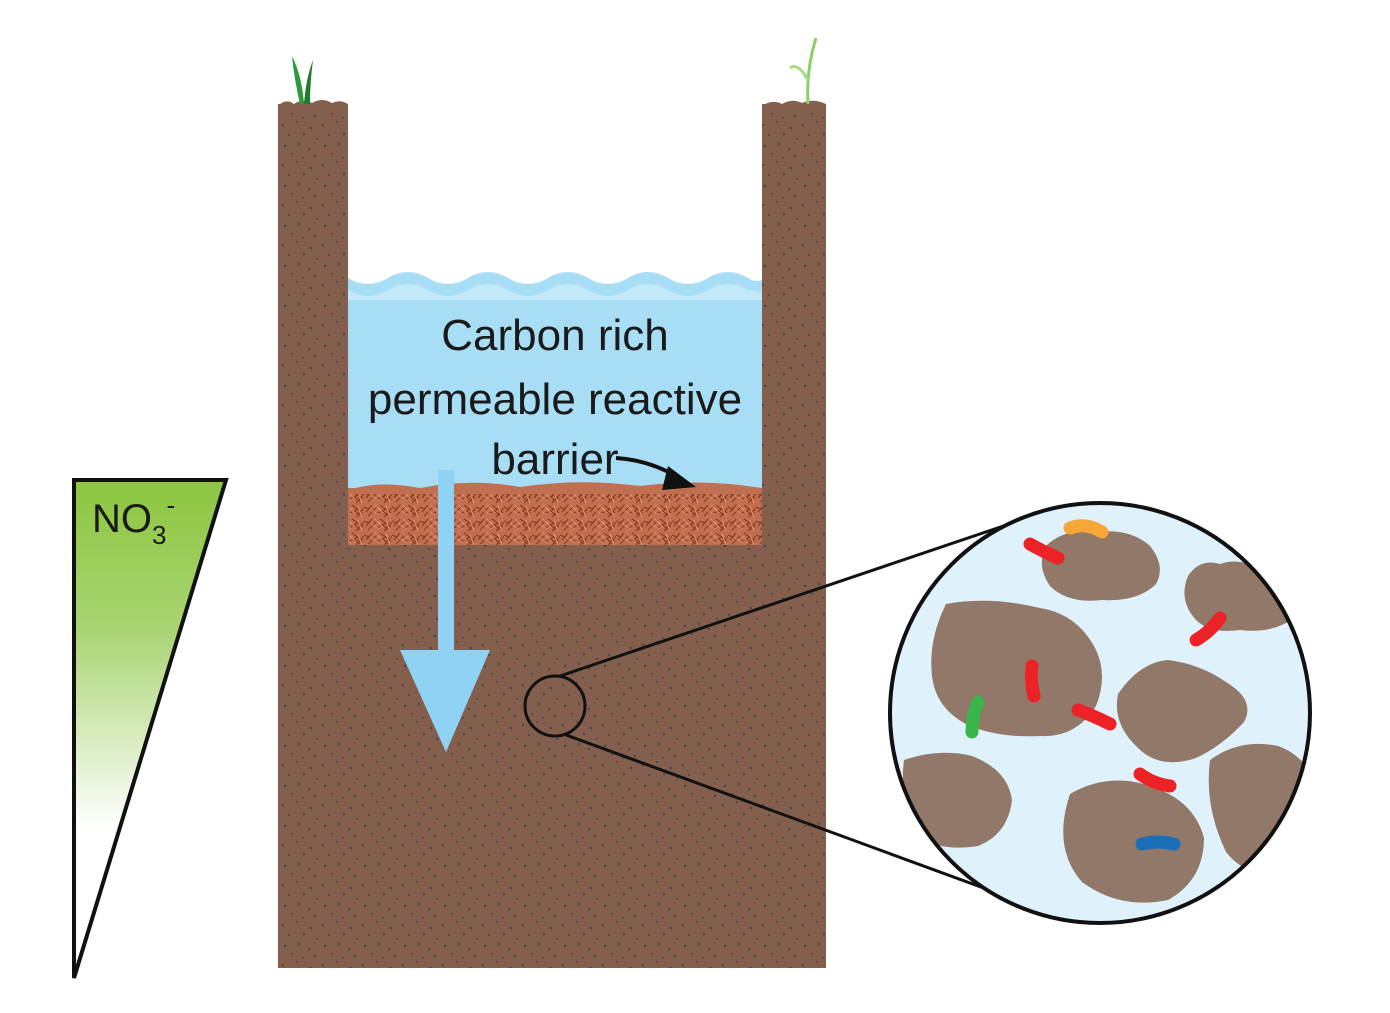 The image size is (1390, 1013). Describe the element at coordinates (795, 596) in the screenshot. I see `zoom-line-top` at that location.